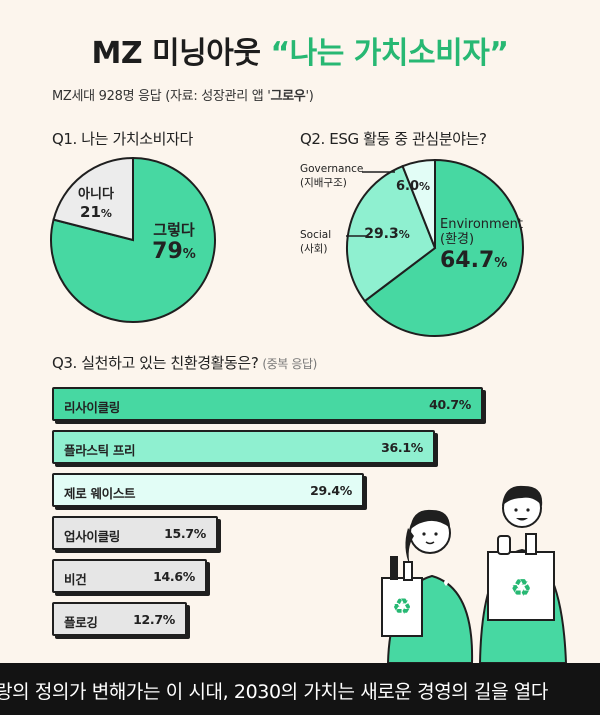  Describe the element at coordinates (90, 211) in the screenshot. I see `q1-no-value: 21` at that location.